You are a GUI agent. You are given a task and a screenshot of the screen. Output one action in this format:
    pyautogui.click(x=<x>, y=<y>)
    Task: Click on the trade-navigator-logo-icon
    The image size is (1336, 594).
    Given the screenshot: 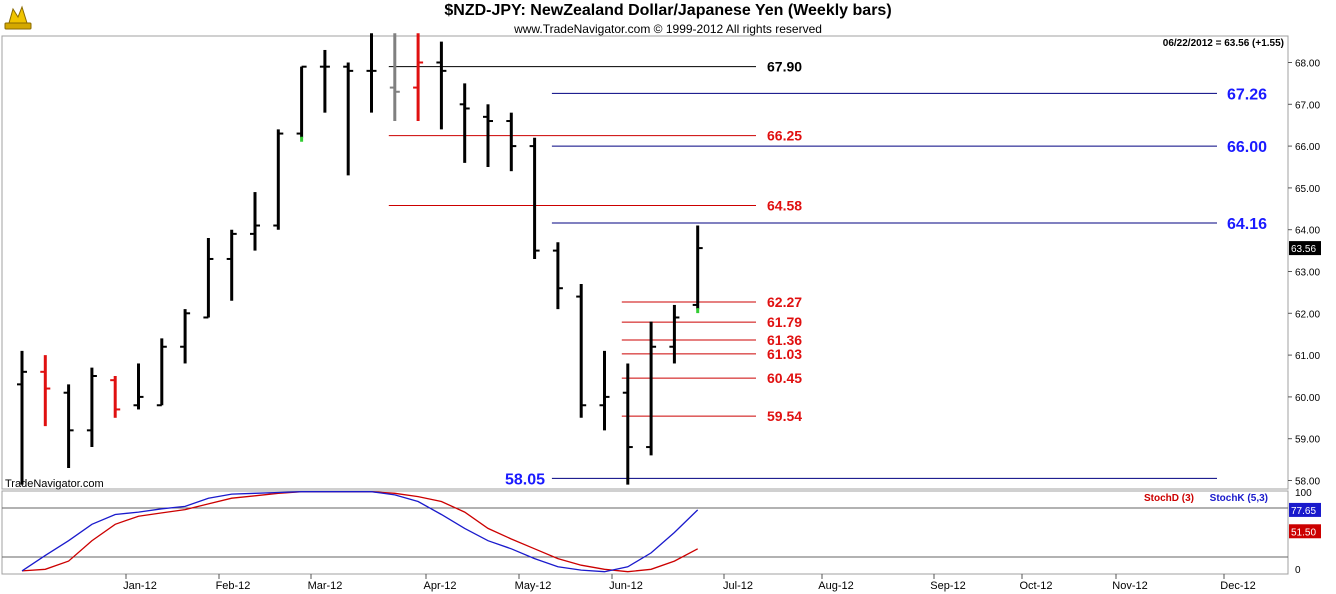 What is the action you would take?
    pyautogui.click(x=18, y=17)
    